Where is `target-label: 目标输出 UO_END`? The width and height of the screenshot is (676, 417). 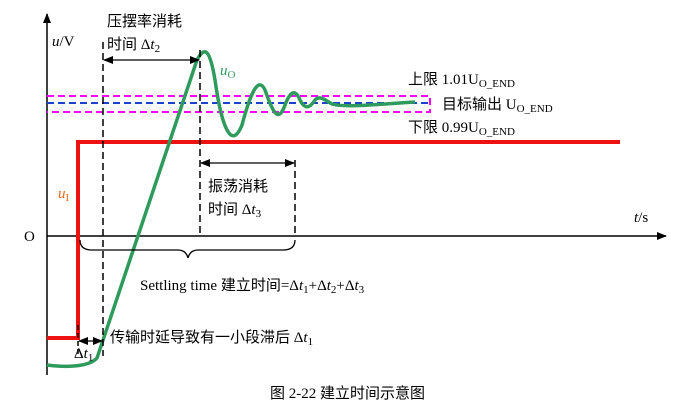 target-label: 目标输出 UO_END is located at coordinates (497, 105).